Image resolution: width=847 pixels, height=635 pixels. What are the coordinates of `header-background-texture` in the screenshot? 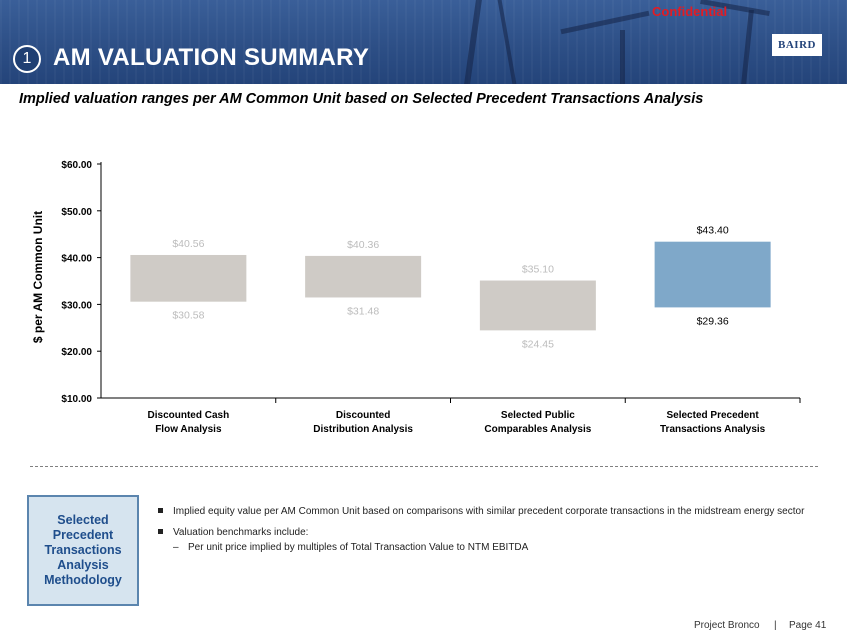 It's located at (423, 42).